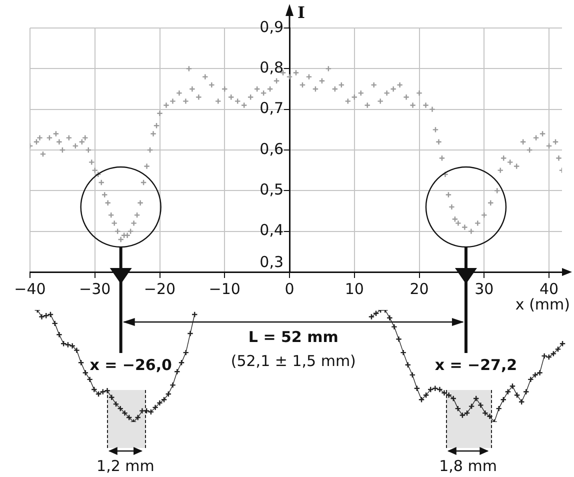  Describe the element at coordinates (160, 289) in the screenshot. I see `x-tick-label: −20` at that location.